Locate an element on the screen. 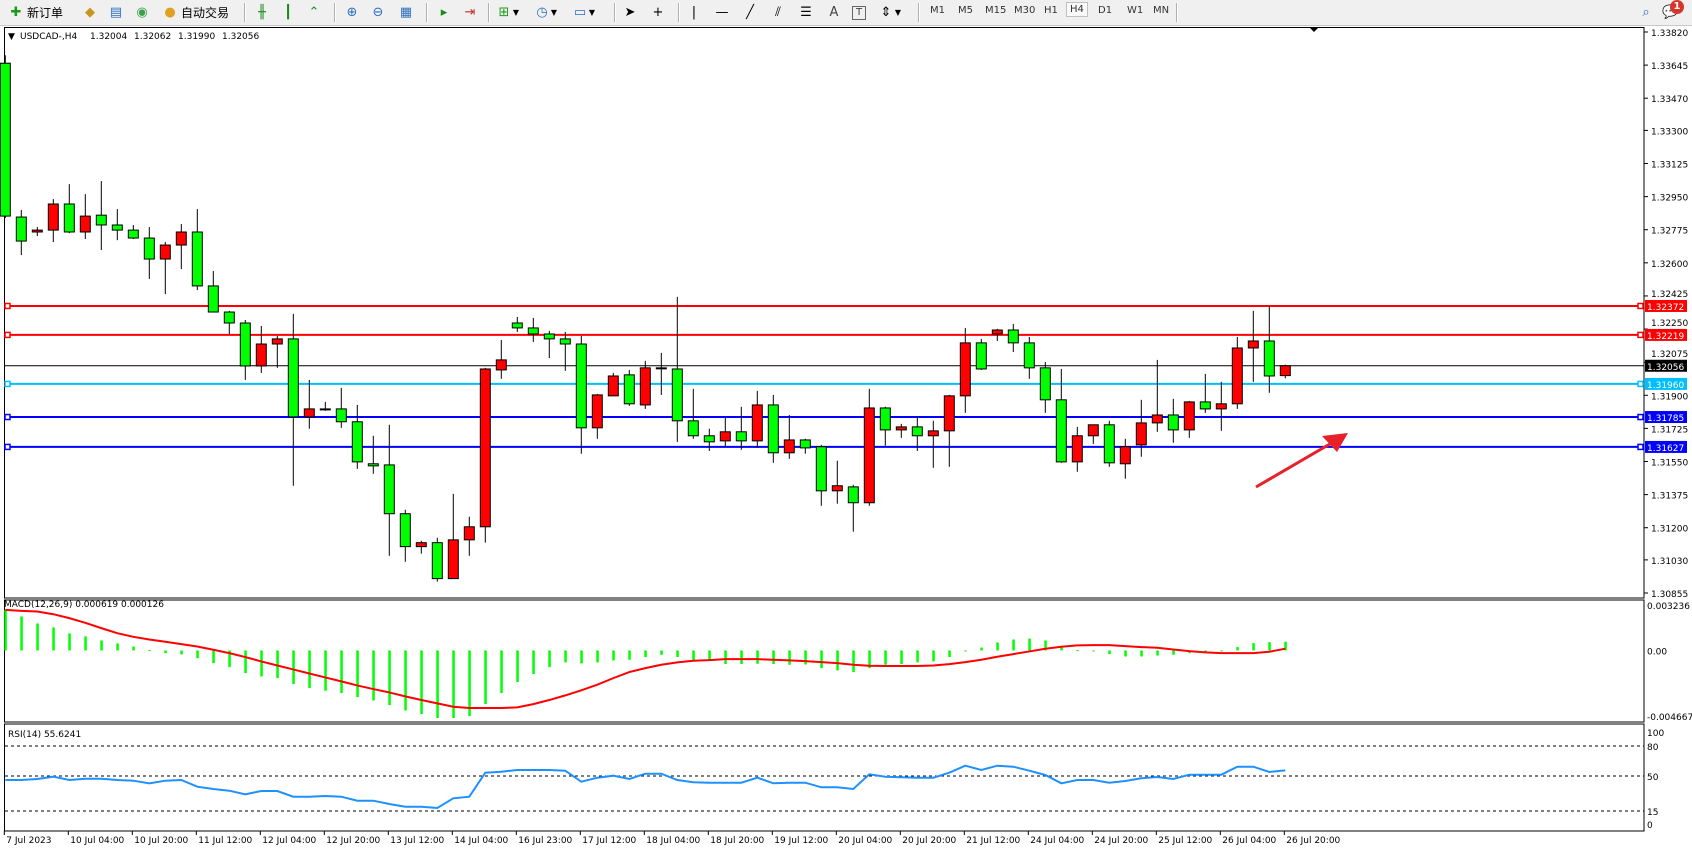  periods-button: ◷ ▼ is located at coordinates (546, 12).